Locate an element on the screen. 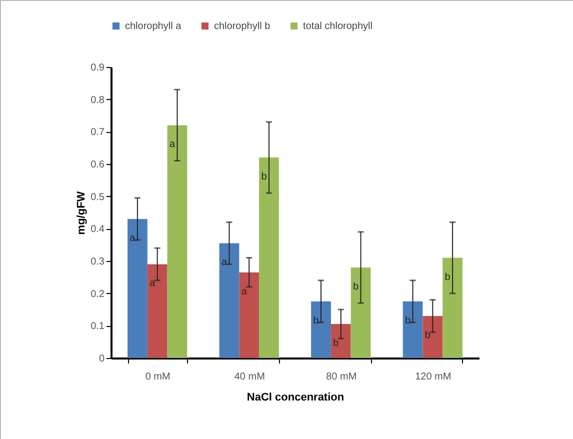 This screenshot has width=573, height=439. y-tick-label: 0.3 is located at coordinates (97, 262).